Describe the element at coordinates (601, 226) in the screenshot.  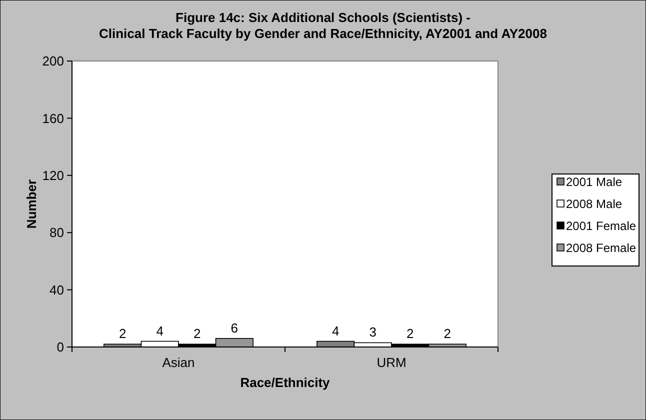
I see `legend-label: 2001 Female` at that location.